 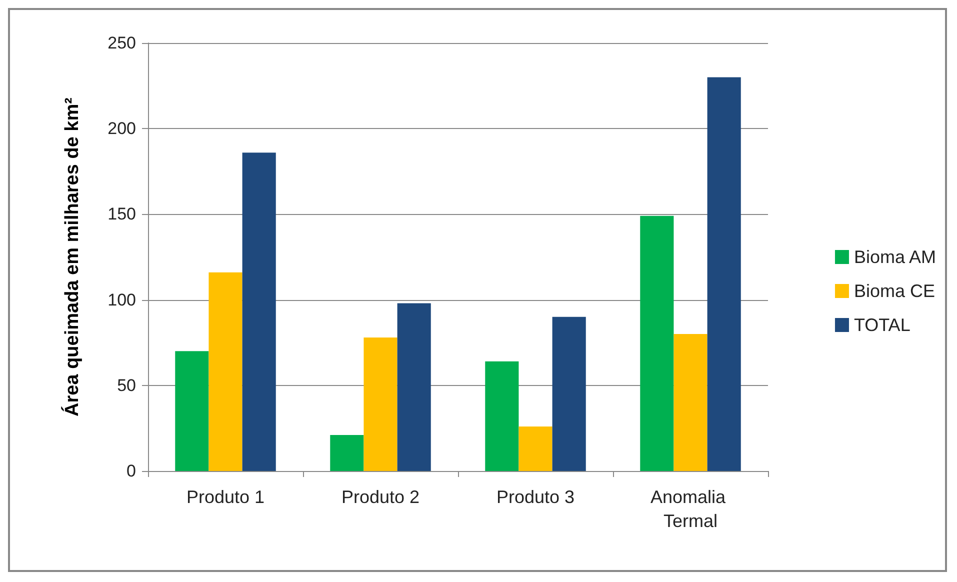 I want to click on y-tick-label: 250, so click(x=122, y=43).